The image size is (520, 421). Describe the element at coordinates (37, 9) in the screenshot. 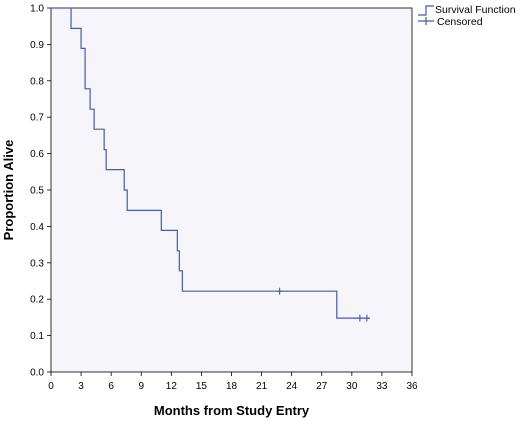

I see `y-tick-label: 1.0` at that location.